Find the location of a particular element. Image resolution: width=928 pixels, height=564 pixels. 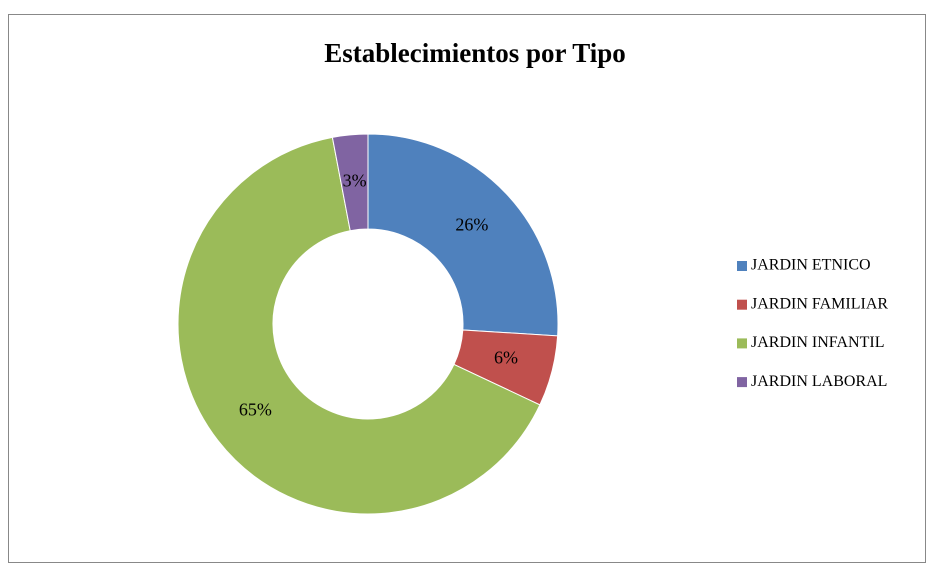

legend-label: JARDIN LABORAL is located at coordinates (819, 381).